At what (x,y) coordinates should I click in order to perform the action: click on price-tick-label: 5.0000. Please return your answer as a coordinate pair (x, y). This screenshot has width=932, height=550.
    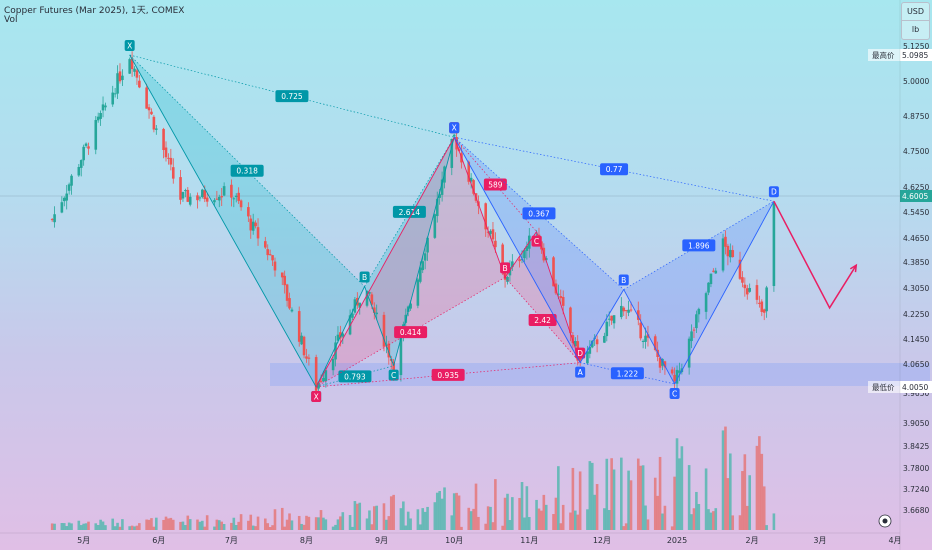
    Looking at the image, I should click on (916, 81).